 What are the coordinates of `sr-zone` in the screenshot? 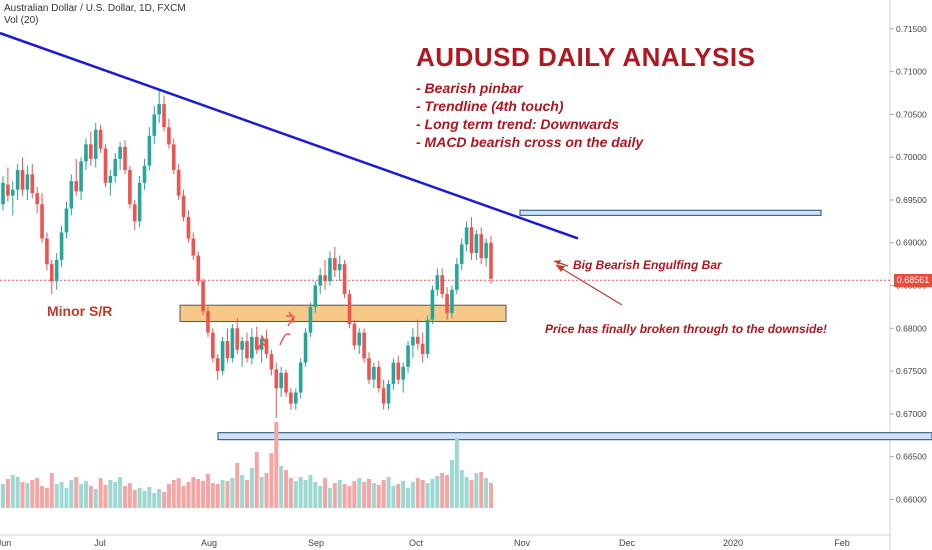 It's located at (343, 313).